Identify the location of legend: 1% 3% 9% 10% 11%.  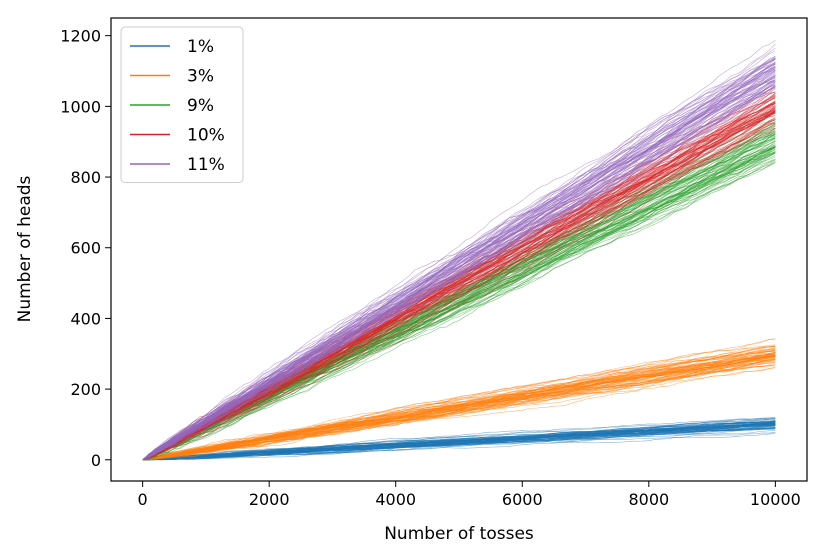
(182, 104).